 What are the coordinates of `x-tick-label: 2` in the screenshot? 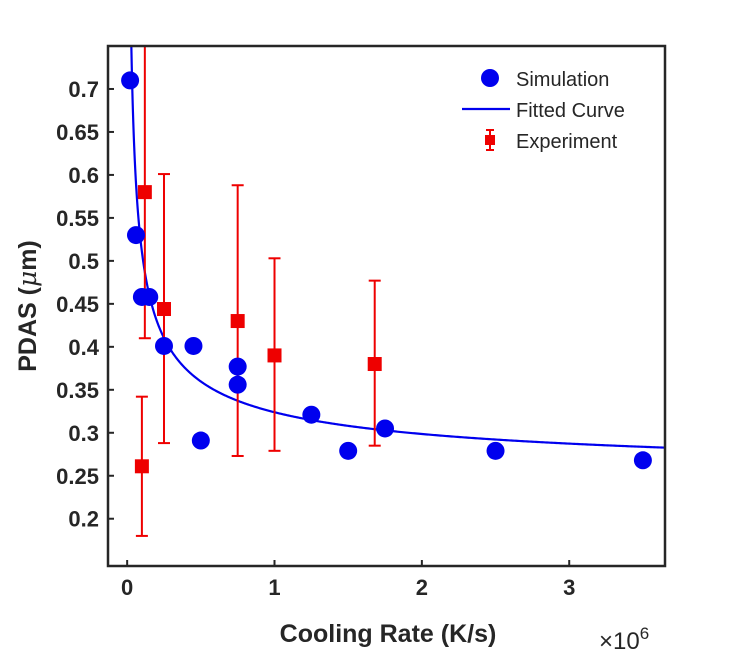 It's located at (422, 587).